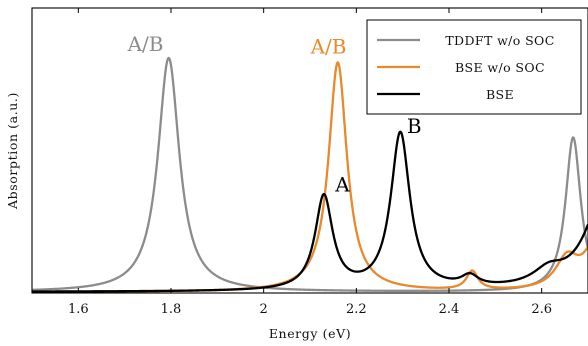 This screenshot has height=346, width=588. What do you see at coordinates (264, 309) in the screenshot?
I see `x-tick-label: 2` at bounding box center [264, 309].